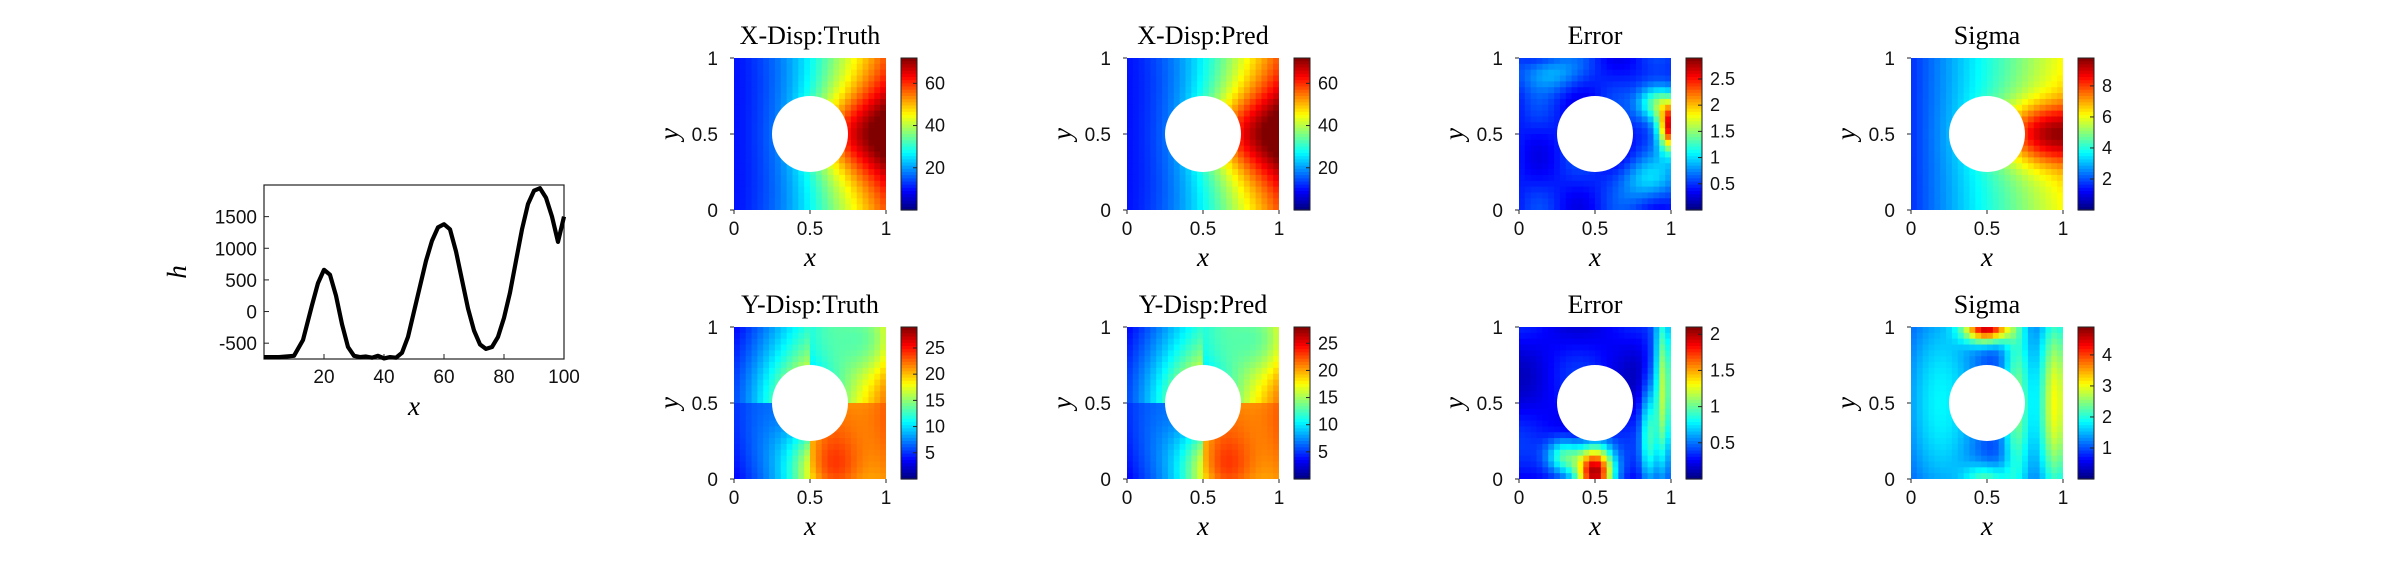 The width and height of the screenshot is (2400, 563). Describe the element at coordinates (1987, 134) in the screenshot. I see `heatmap-cells` at that location.